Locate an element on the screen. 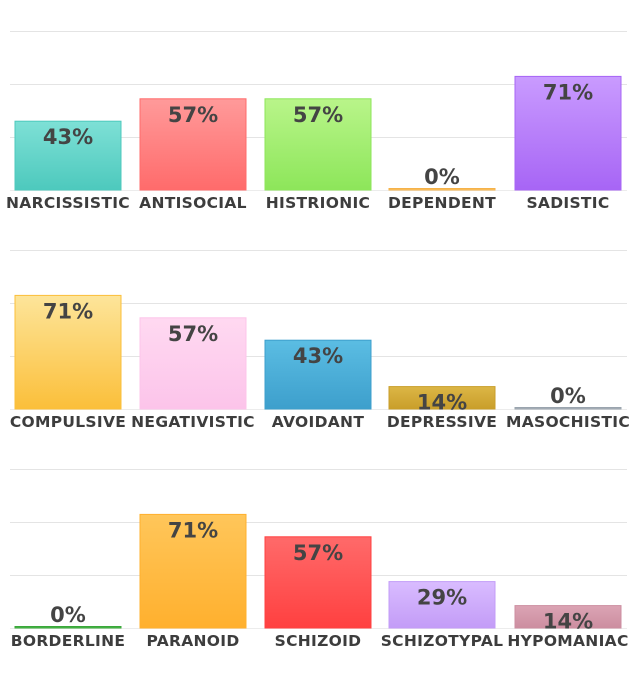  category-label-sadistic: SADISTIC is located at coordinates (567, 203).